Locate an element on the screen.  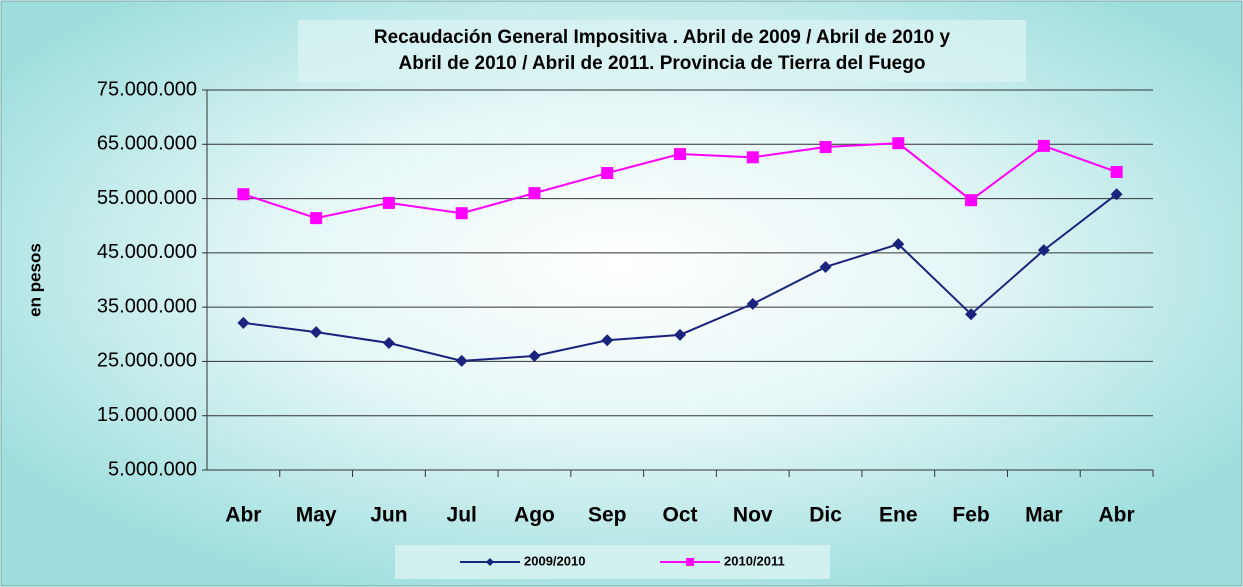
legend-label: 2010/2011 is located at coordinates (754, 560).